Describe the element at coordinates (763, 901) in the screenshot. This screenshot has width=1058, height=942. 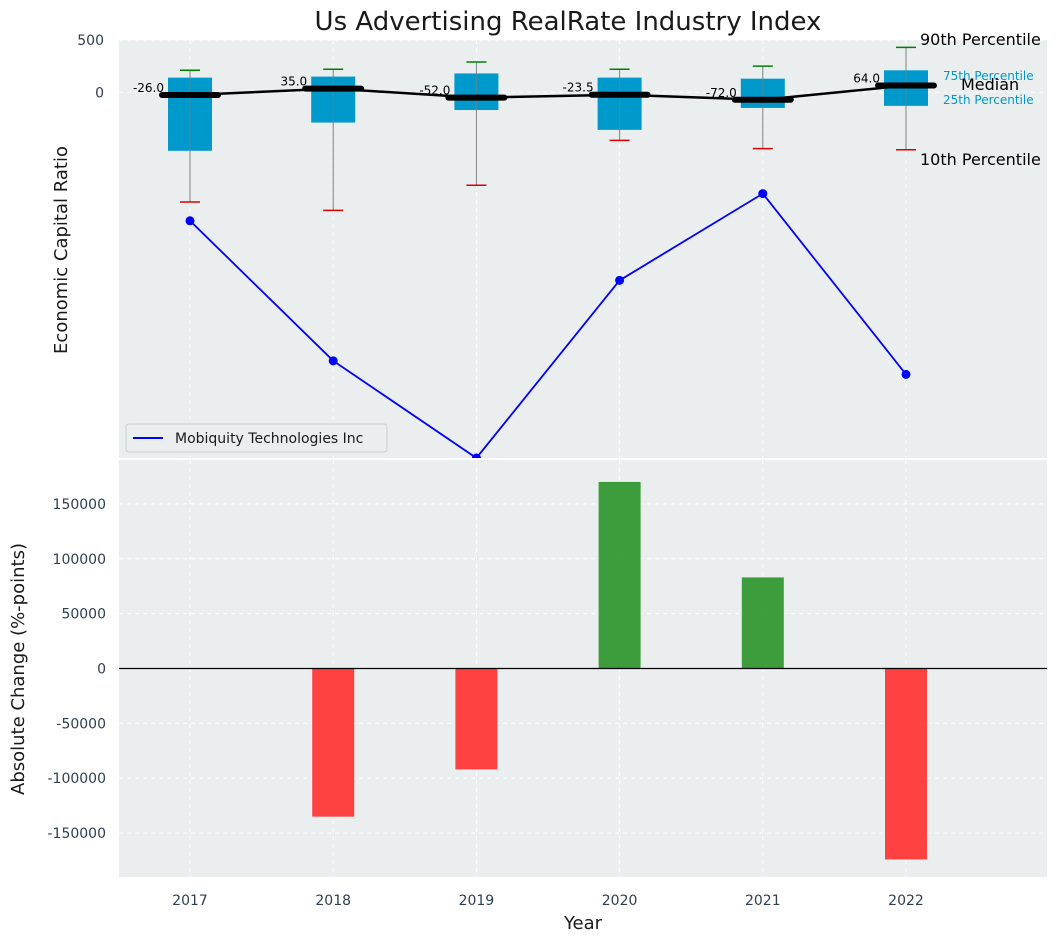
I see `x-tick: 2021` at that location.